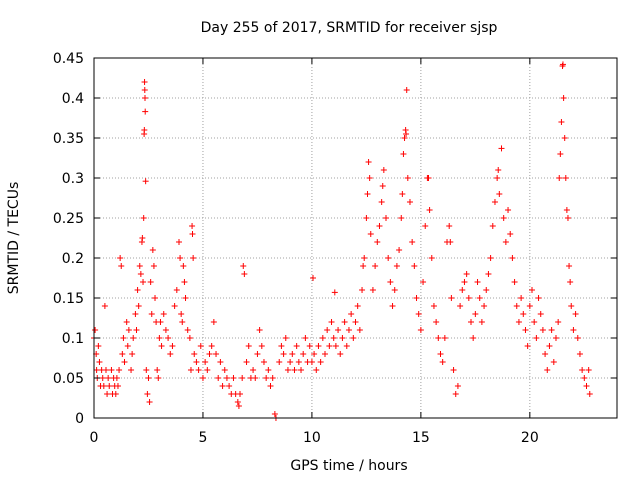  Describe the element at coordinates (94, 438) in the screenshot. I see `x-tick-label: 0` at that location.